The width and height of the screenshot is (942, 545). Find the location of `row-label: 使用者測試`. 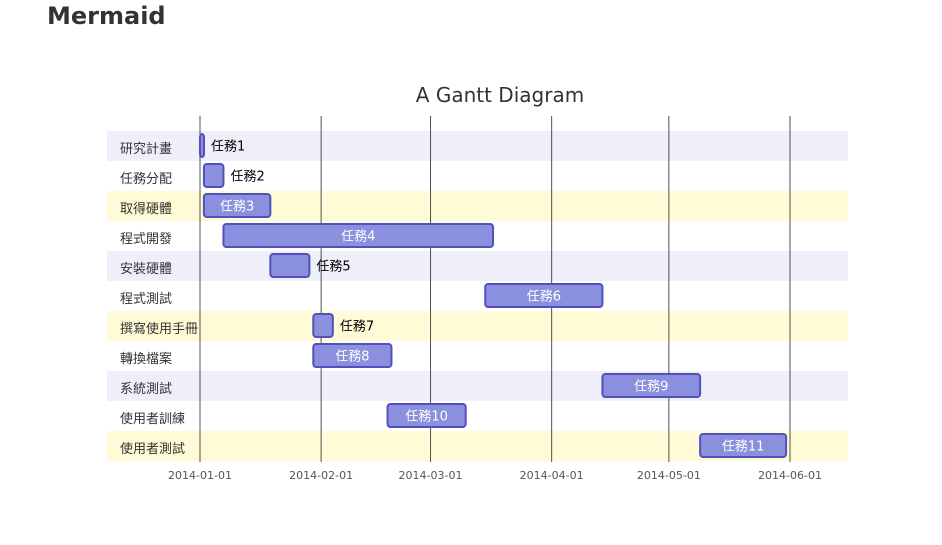

row-label: 使用者測試 is located at coordinates (152, 449).